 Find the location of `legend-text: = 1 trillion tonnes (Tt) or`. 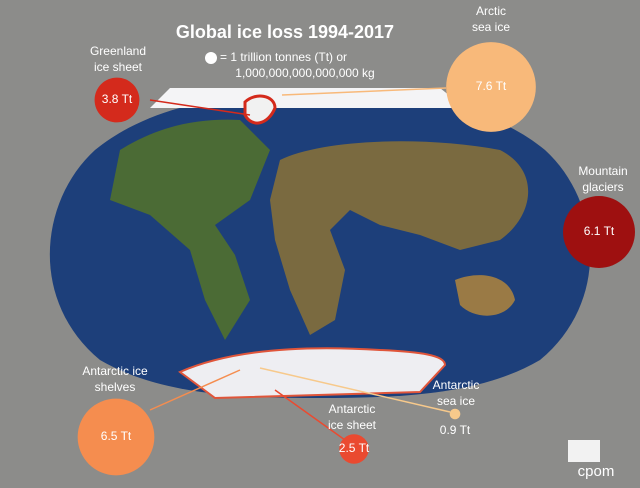

legend-text: = 1 trillion tonnes (Tt) or is located at coordinates (283, 57).